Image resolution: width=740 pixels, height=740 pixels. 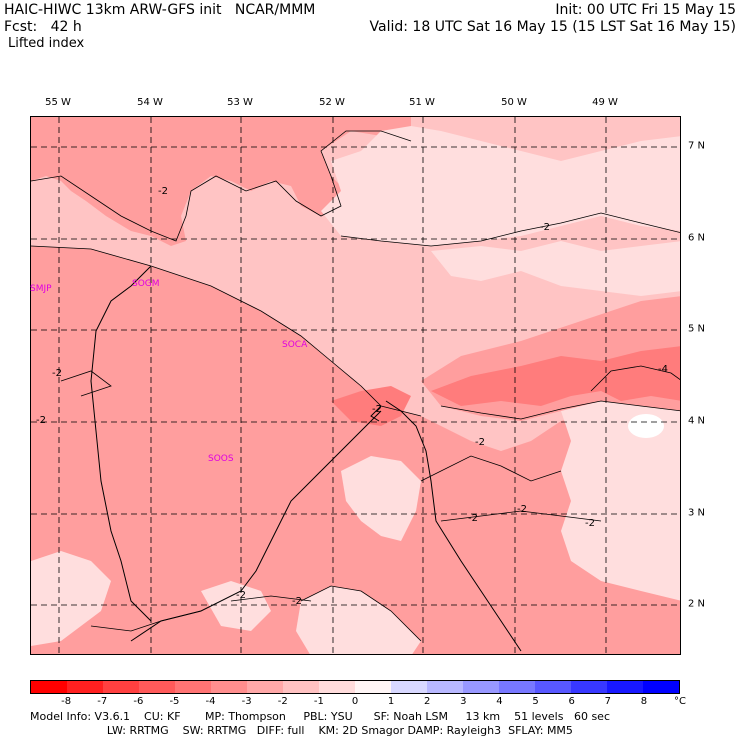 I want to click on lat-label-4n: 4 N, so click(x=697, y=421).